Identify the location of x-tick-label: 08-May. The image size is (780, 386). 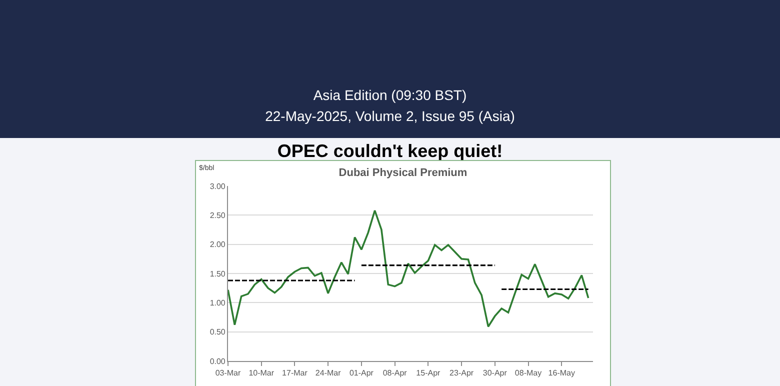
(528, 373).